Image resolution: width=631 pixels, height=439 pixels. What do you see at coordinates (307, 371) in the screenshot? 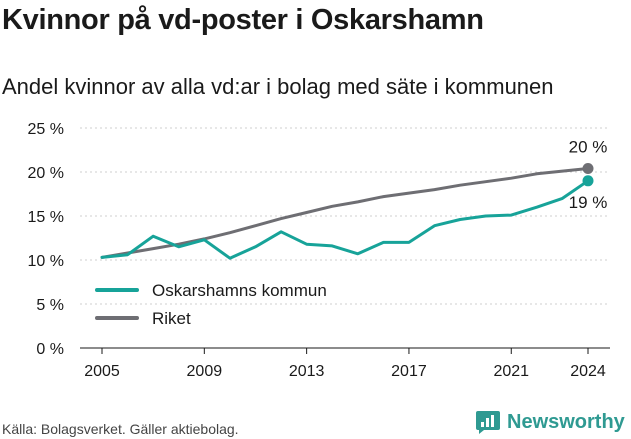
I see `x-tick-label: 2013` at bounding box center [307, 371].